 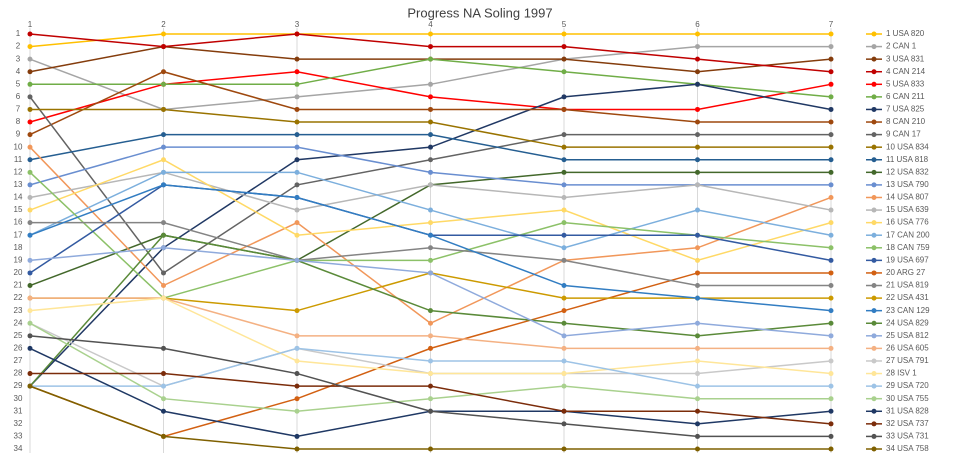 What do you see at coordinates (18, 222) in the screenshot?
I see `y-tick-label: 16` at bounding box center [18, 222].